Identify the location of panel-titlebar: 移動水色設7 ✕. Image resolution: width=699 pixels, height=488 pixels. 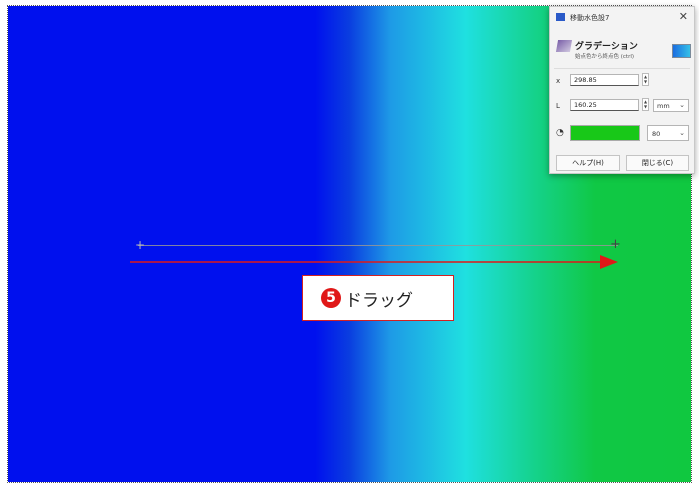
(622, 17).